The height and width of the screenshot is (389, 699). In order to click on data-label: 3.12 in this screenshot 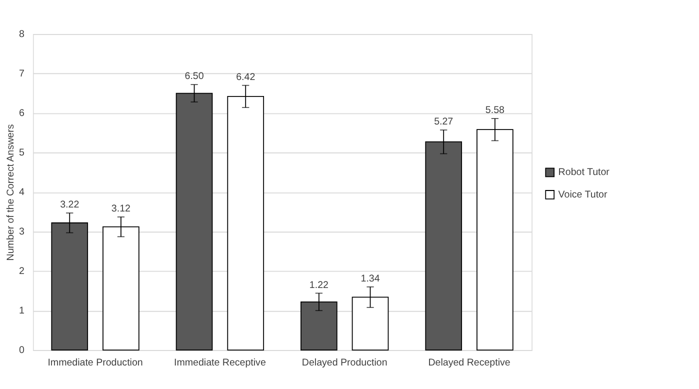, I will do `click(120, 209)`.